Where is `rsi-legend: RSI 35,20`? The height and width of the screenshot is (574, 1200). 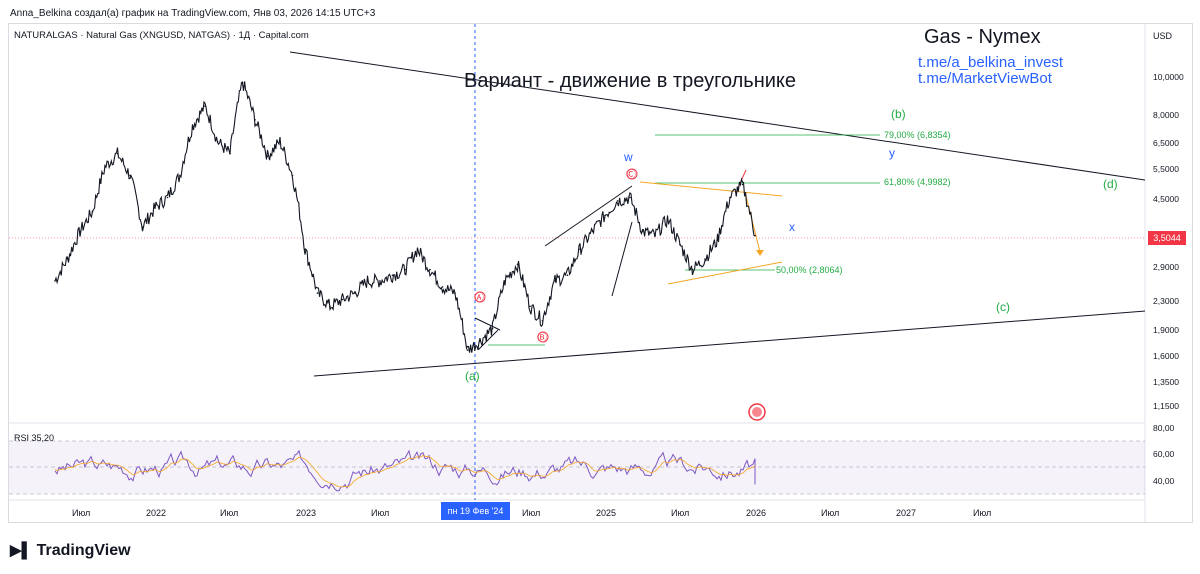
rsi-legend: RSI 35,20 is located at coordinates (34, 438).